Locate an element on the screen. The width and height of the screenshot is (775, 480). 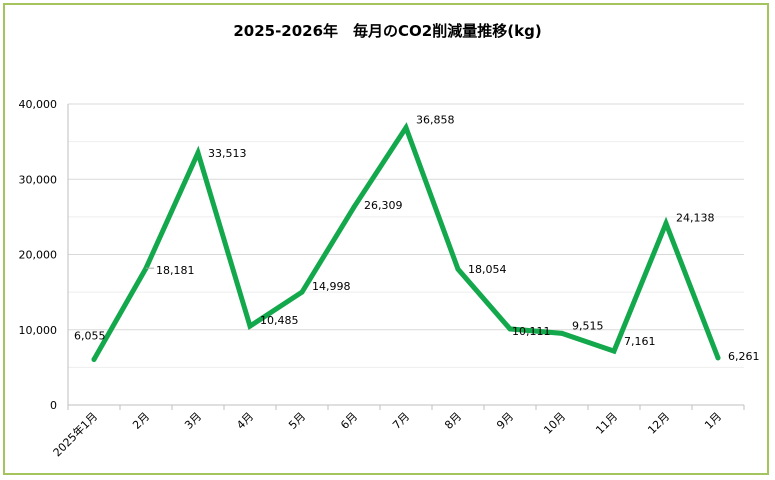
data-label: 33,513 is located at coordinates (227, 153).